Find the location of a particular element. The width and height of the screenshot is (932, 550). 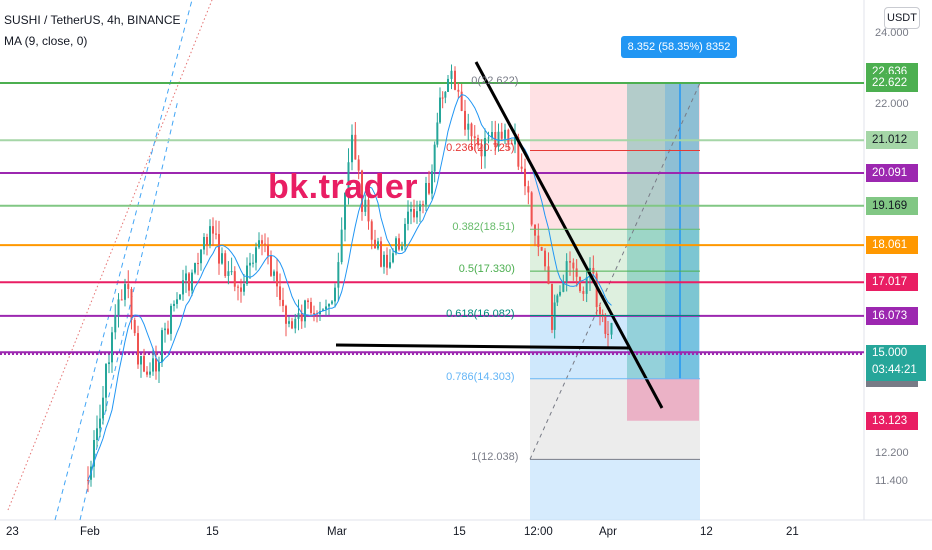

price-level-badge: 19.169 is located at coordinates (892, 205).